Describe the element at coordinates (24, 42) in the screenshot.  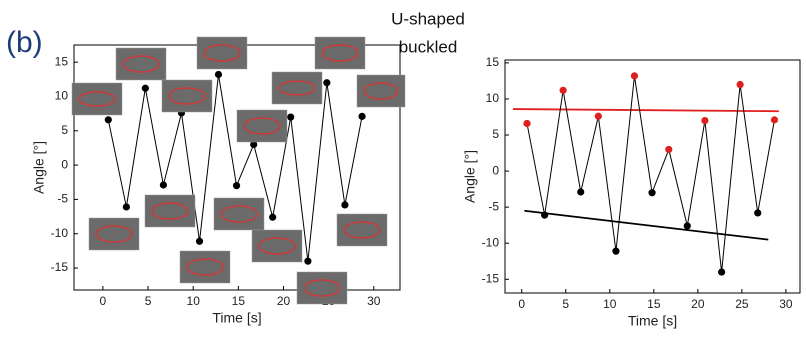
I see `panel-label: (b)` at that location.